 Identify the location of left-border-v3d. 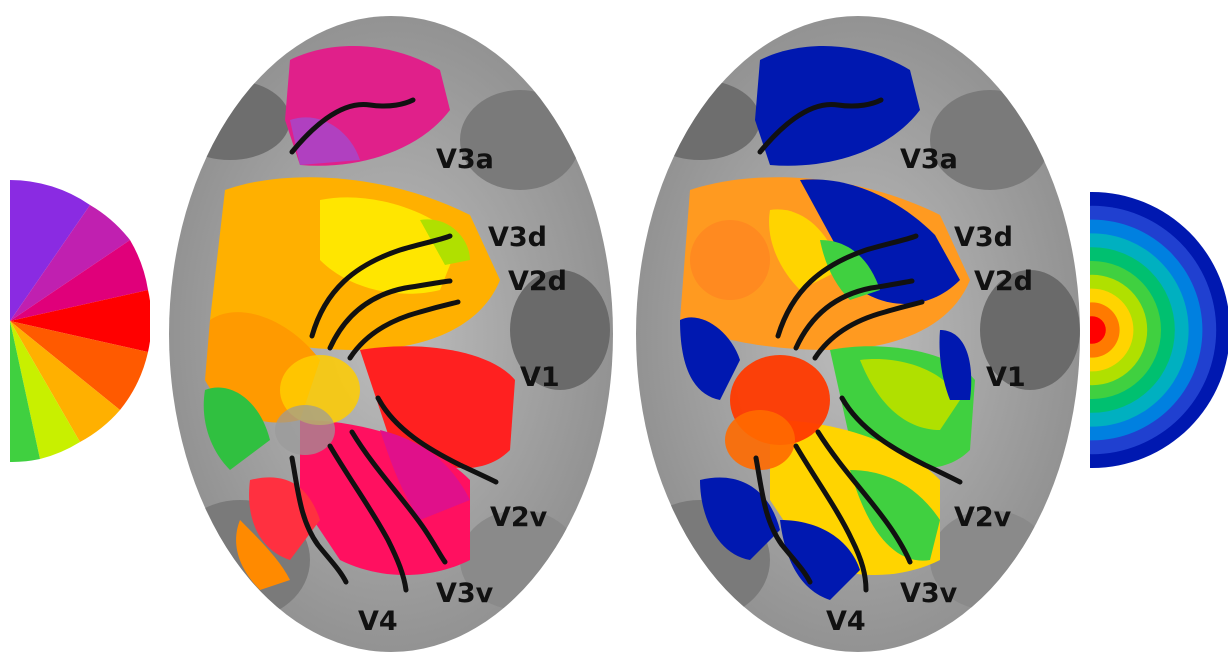
(381, 286).